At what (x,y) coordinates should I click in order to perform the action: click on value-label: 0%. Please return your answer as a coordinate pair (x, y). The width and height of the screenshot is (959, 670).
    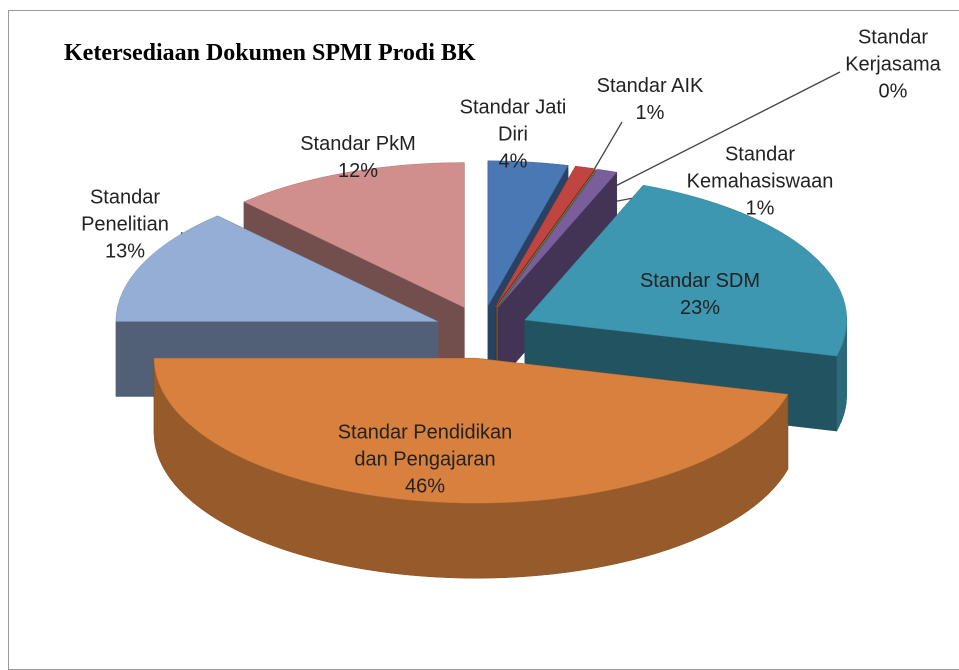
    Looking at the image, I should click on (893, 91).